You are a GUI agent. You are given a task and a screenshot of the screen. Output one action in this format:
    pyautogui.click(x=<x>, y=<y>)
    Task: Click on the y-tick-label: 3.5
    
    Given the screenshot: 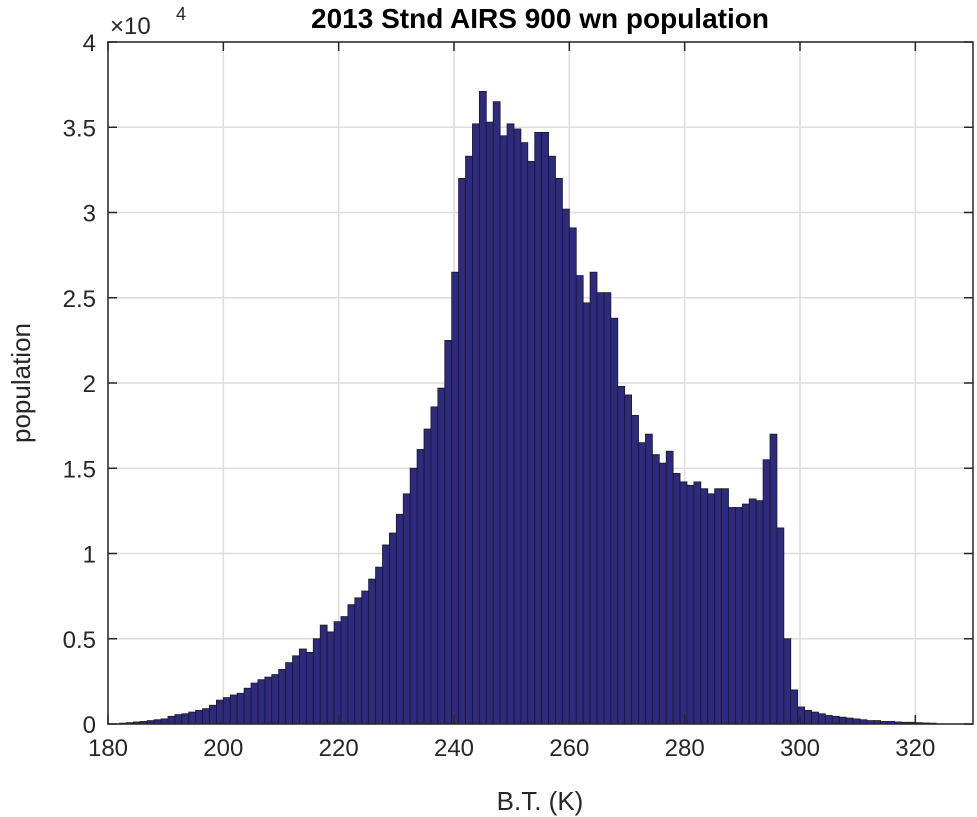 What is the action you would take?
    pyautogui.click(x=79, y=128)
    